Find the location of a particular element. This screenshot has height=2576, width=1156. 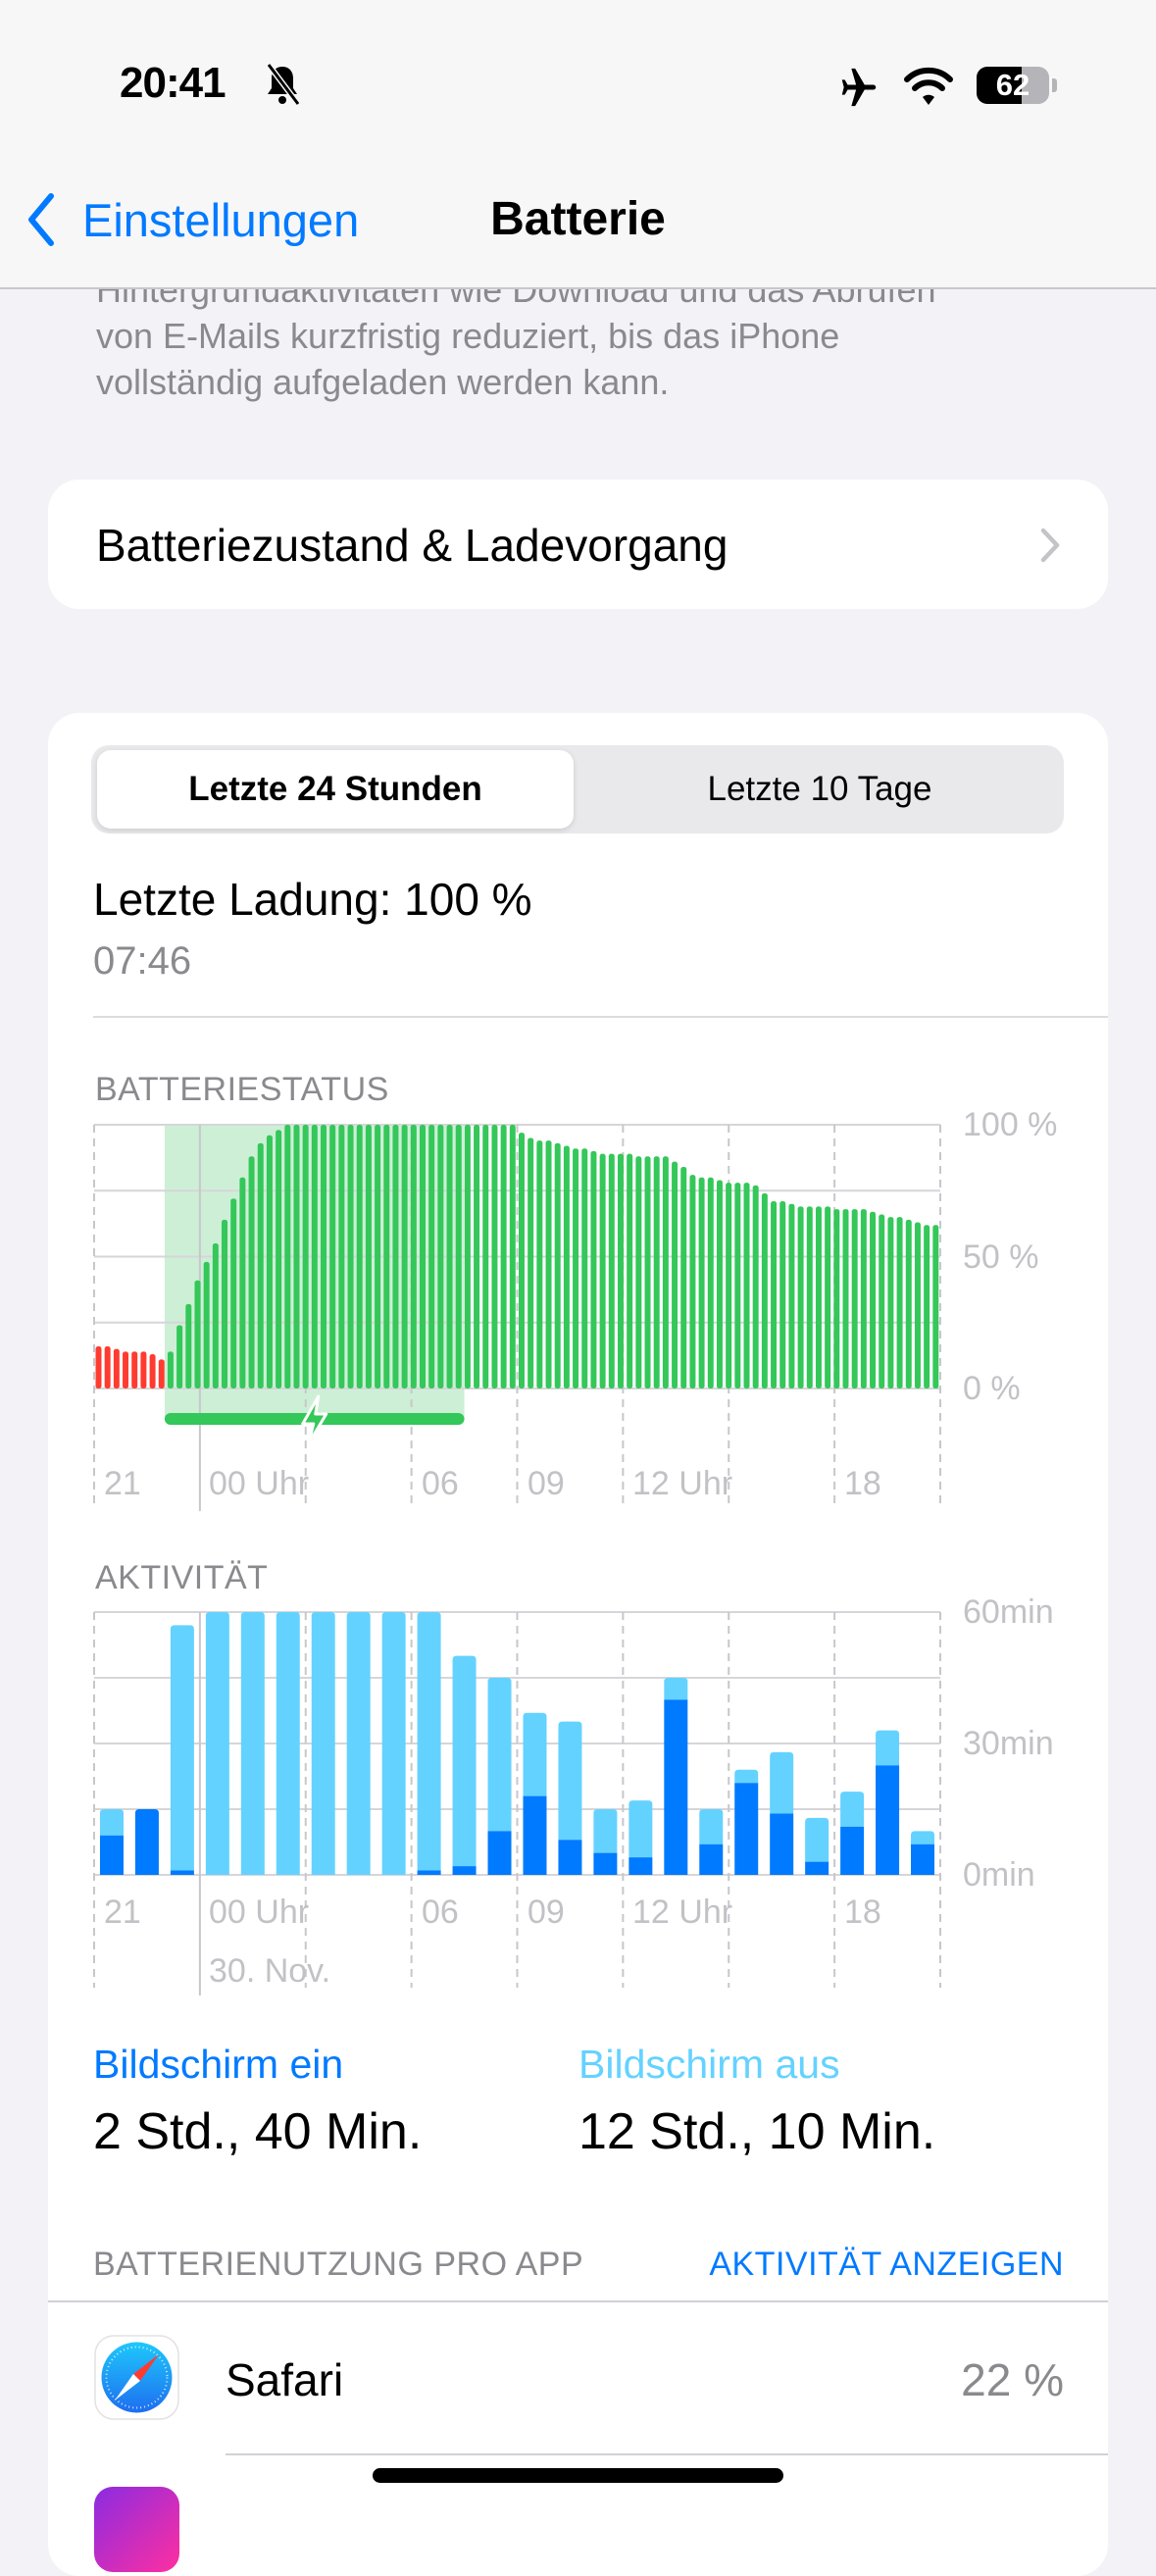

back-button: Einstellungen is located at coordinates (191, 219).